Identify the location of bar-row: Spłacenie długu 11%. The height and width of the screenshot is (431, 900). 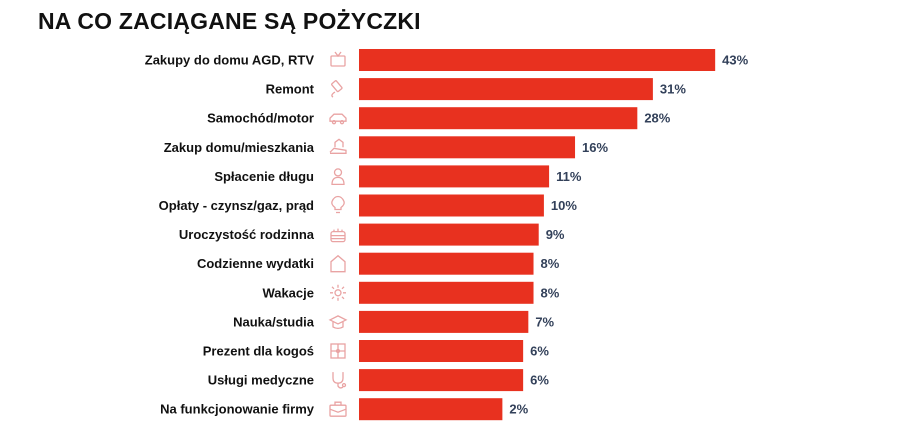
(398, 176).